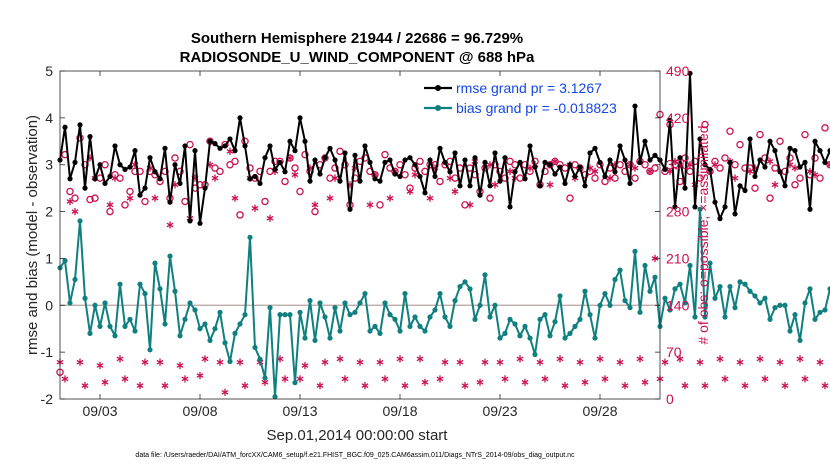 Image resolution: width=830 pixels, height=470 pixels. What do you see at coordinates (49, 118) in the screenshot?
I see `y-tick-label: 4` at bounding box center [49, 118].